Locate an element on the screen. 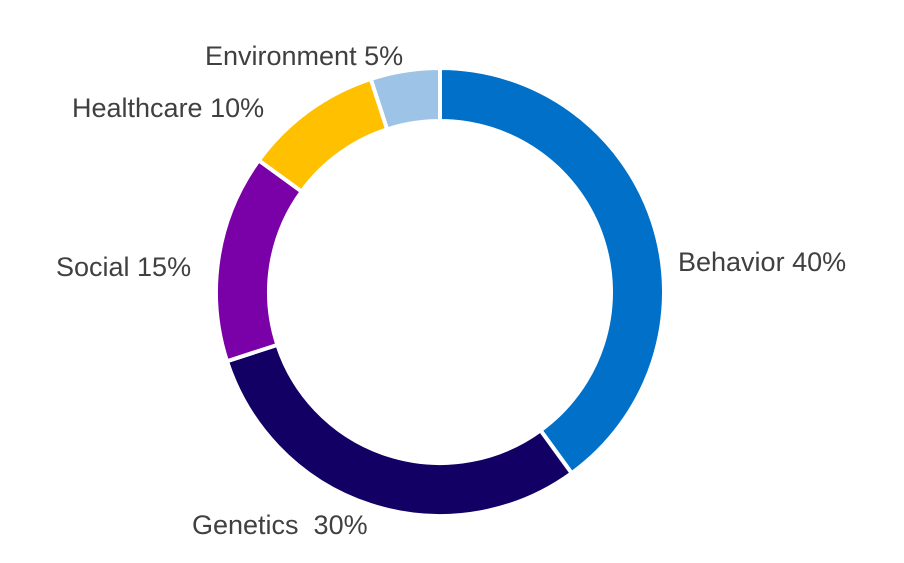 The height and width of the screenshot is (563, 904). donut-slice-genetics is located at coordinates (399, 430).